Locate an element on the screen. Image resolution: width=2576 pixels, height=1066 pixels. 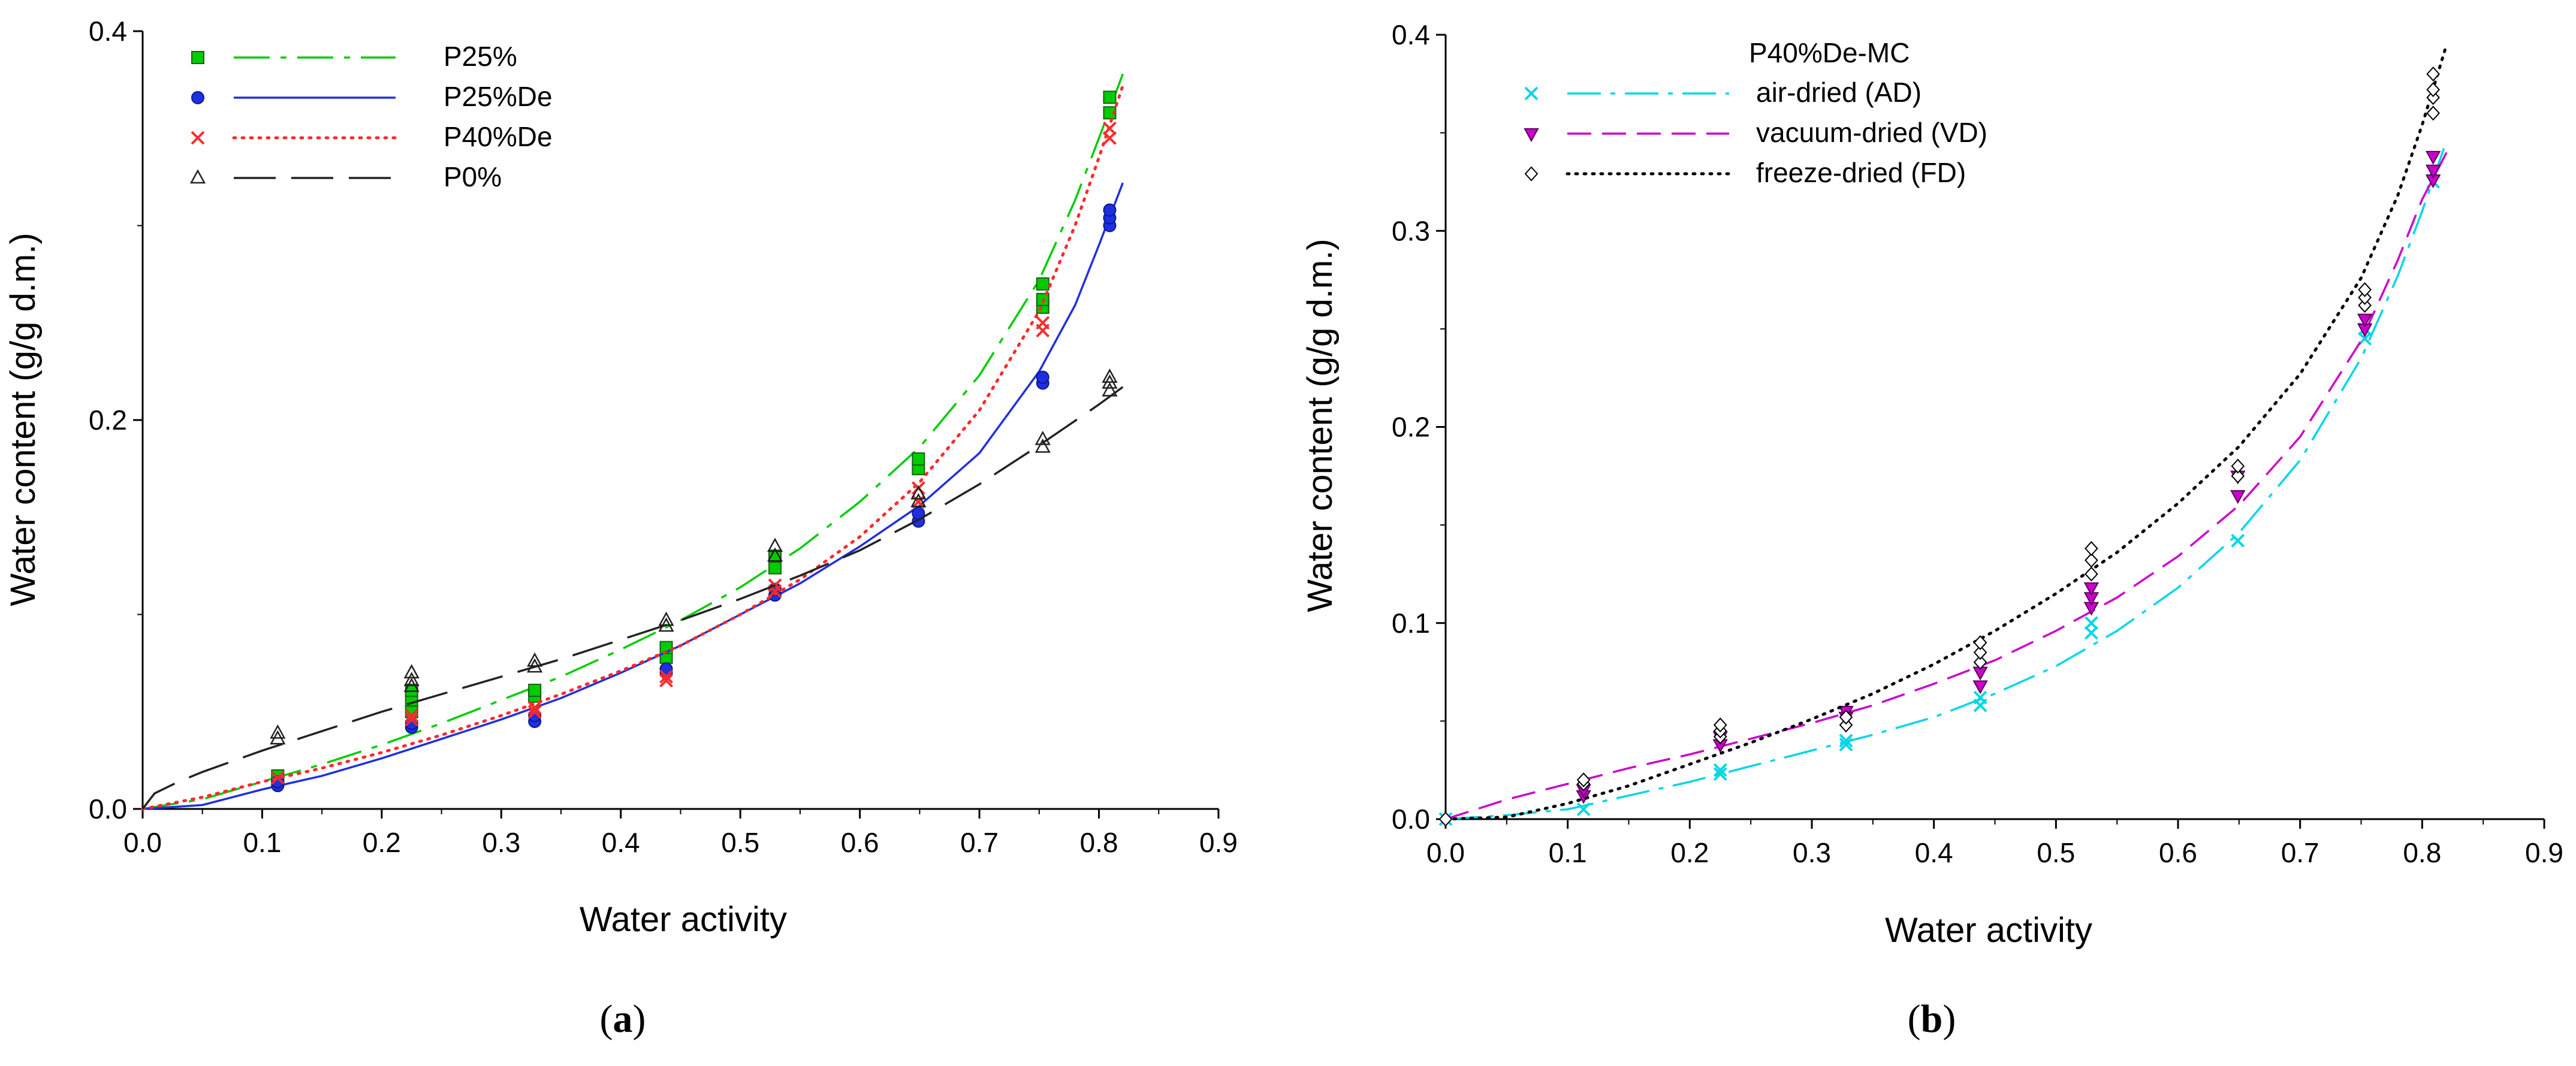
caption-b: (b) is located at coordinates (1932, 1019).